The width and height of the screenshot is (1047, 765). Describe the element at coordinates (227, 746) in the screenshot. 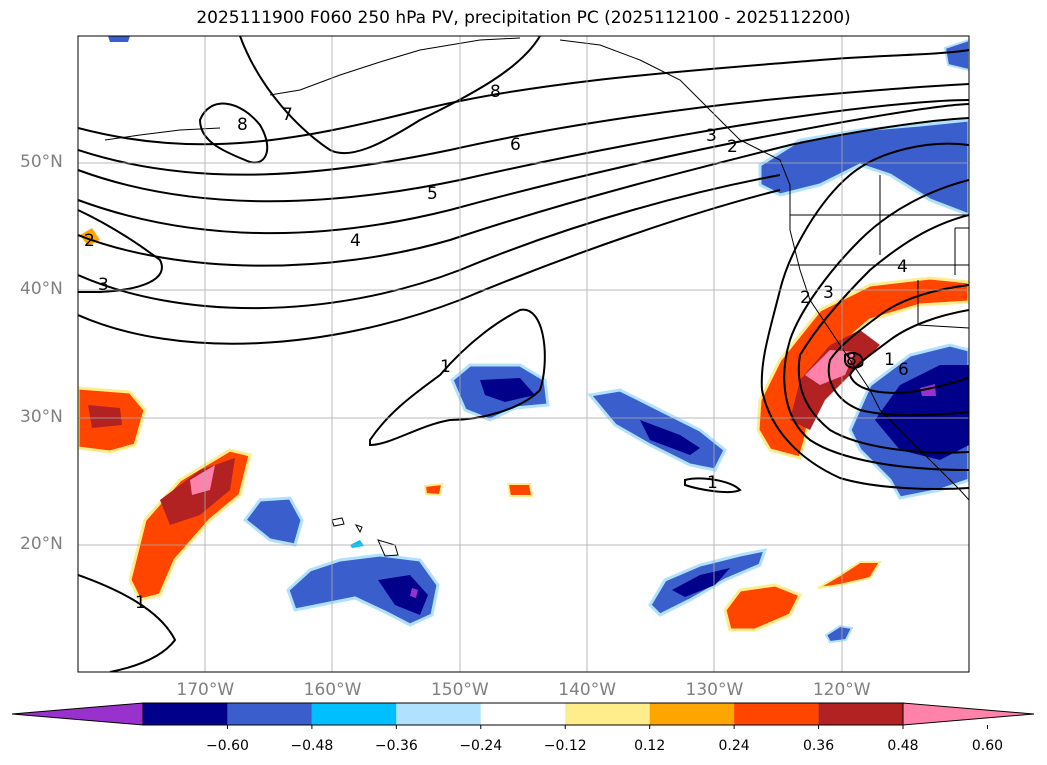

I see `colorbar-tick-label: −0.60` at that location.